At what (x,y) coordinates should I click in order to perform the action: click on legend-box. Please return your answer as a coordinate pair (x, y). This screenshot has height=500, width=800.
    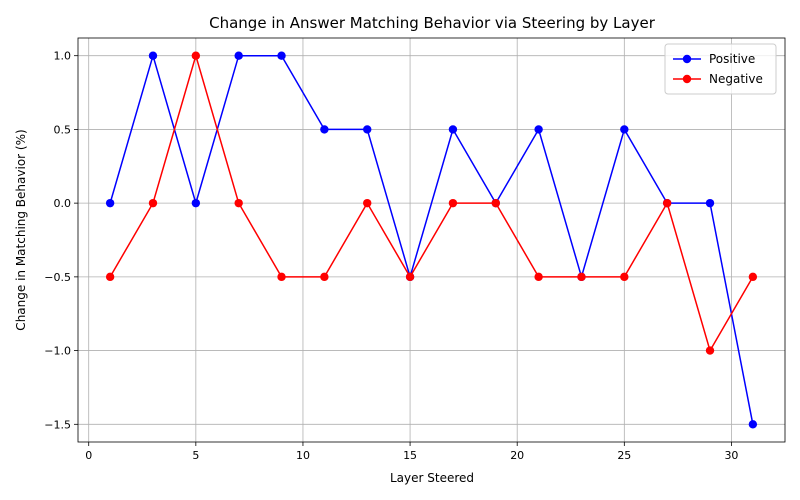
    Looking at the image, I should click on (720, 69).